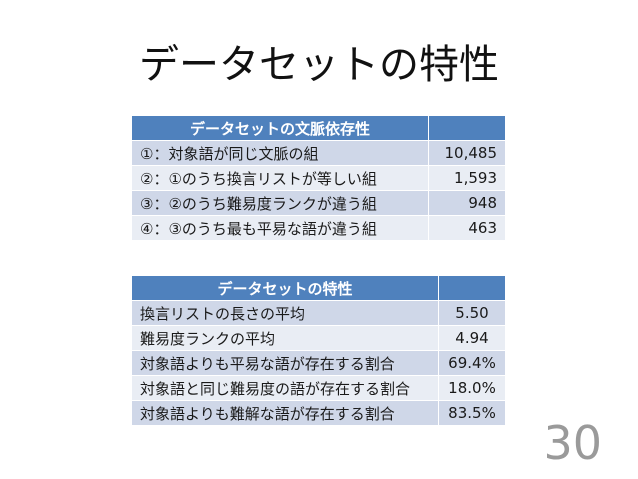  I want to click on table-header-row: データセットの特性, so click(318, 288).